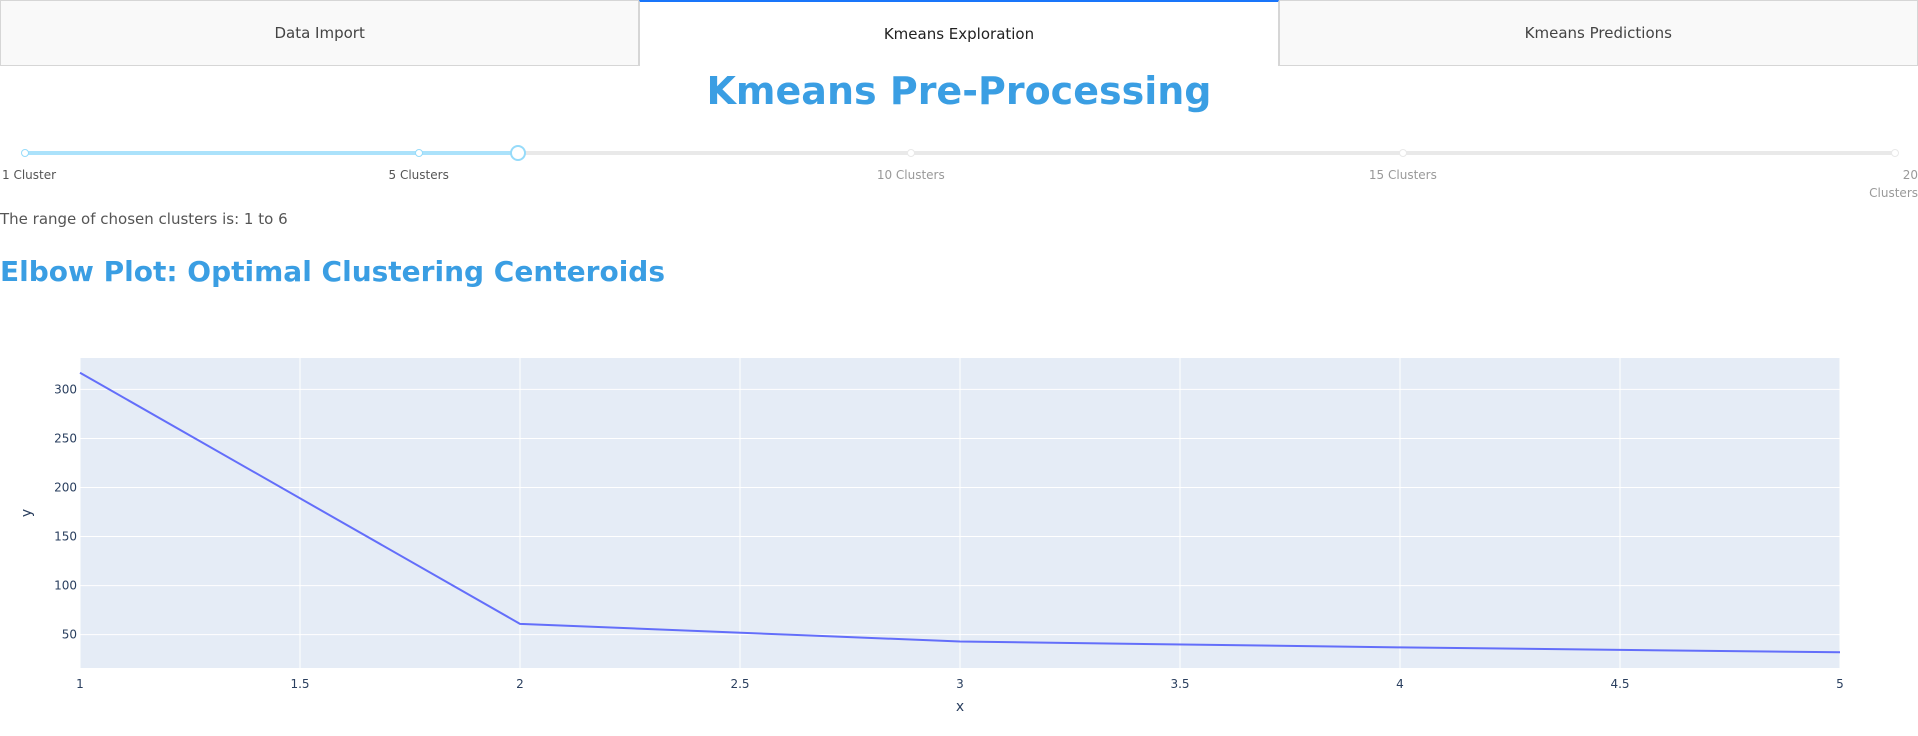 This screenshot has height=736, width=1918. Describe the element at coordinates (320, 33) in the screenshot. I see `tab-data-import: Data Import` at that location.